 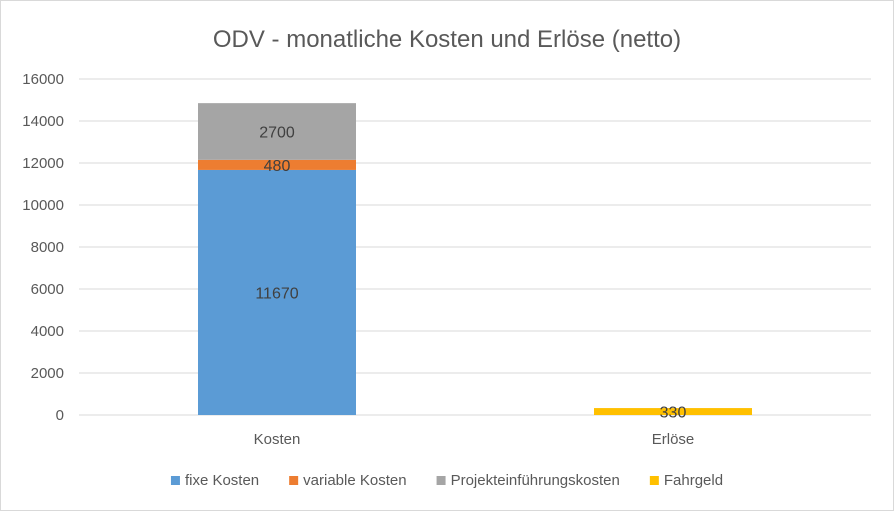 I want to click on legend-item: fixe Kosten, so click(x=214, y=480).